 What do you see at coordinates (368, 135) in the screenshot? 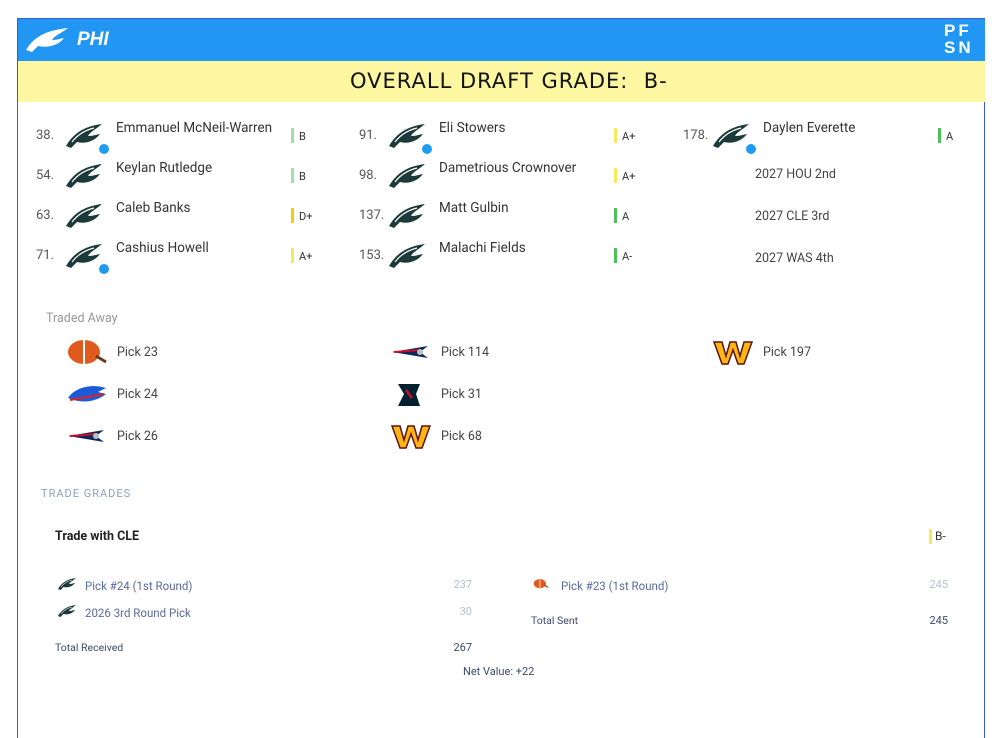
I see `pick-number: 91.` at bounding box center [368, 135].